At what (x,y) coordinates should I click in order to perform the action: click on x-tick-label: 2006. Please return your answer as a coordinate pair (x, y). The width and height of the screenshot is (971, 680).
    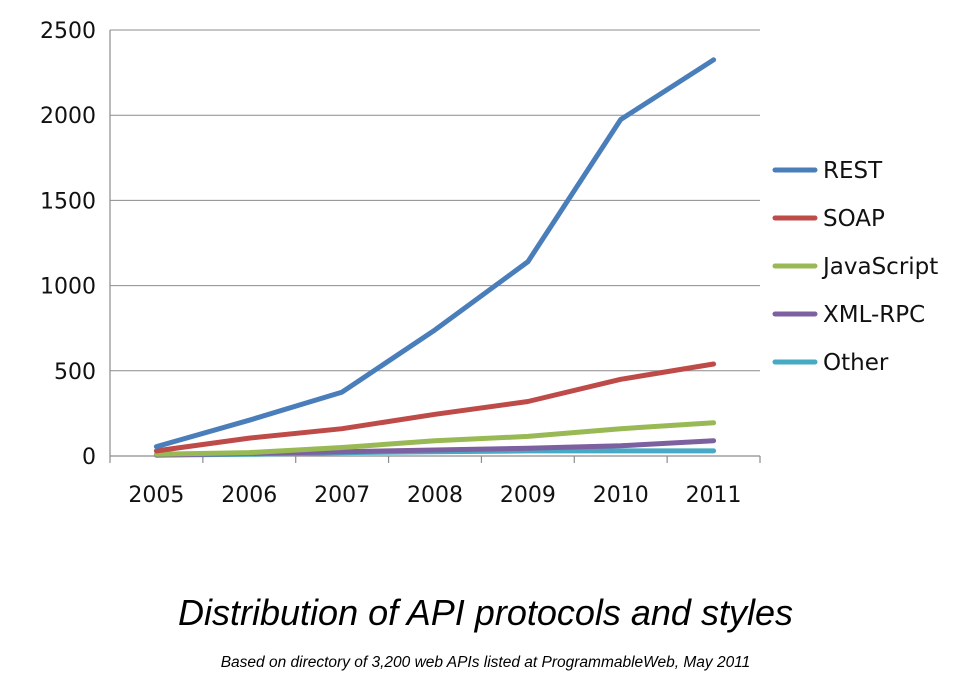
    Looking at the image, I should click on (249, 495).